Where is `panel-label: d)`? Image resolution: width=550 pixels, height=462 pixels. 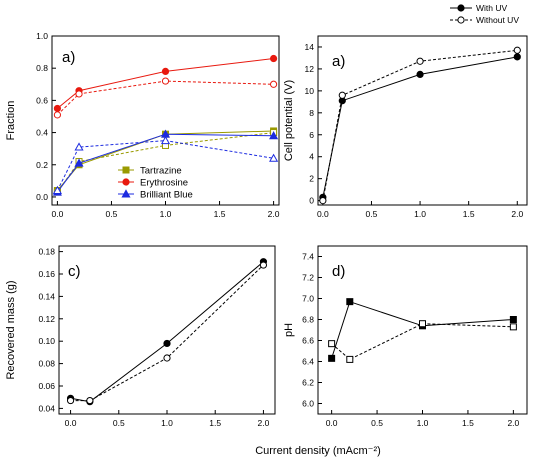 panel-label: d) is located at coordinates (338, 271).